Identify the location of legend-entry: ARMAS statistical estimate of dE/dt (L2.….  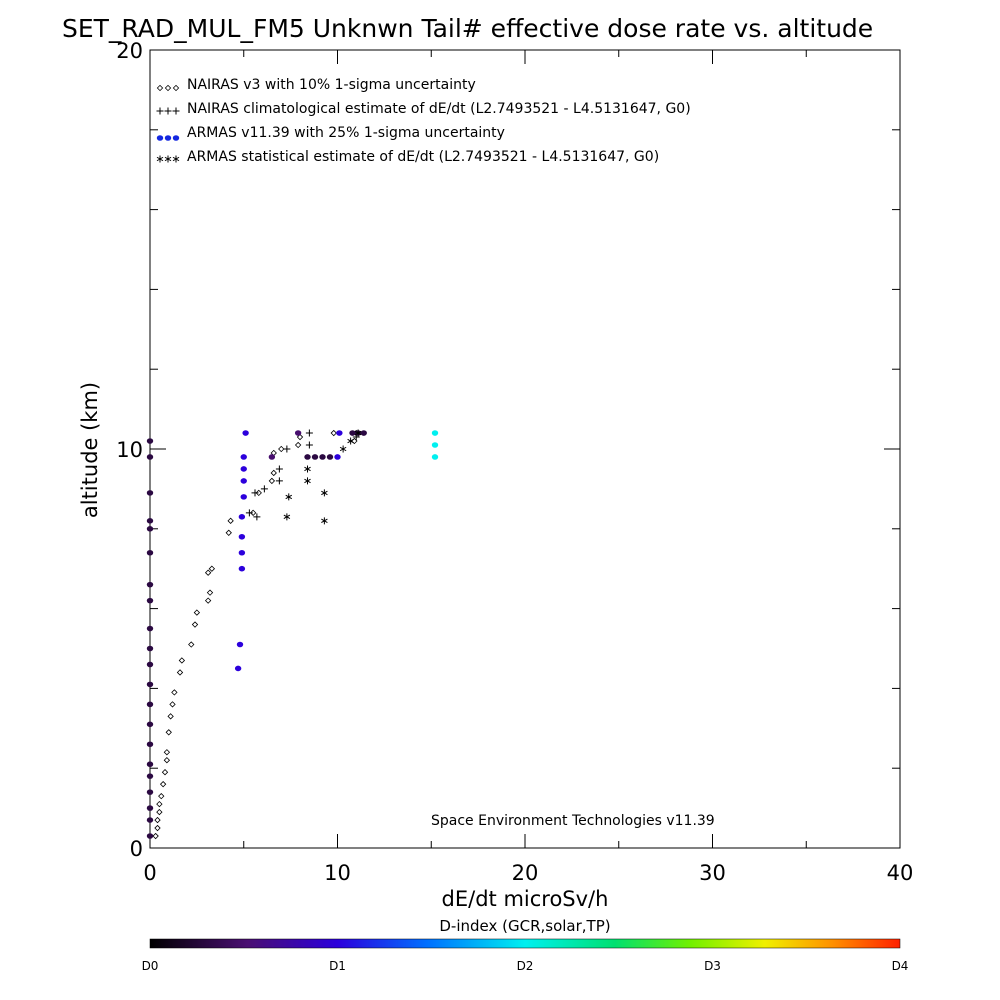
(423, 157).